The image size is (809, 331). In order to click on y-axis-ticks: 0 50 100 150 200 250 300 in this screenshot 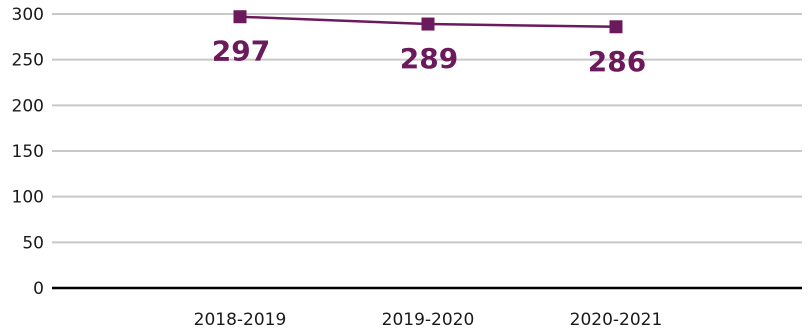, I will do `click(28, 152)`.